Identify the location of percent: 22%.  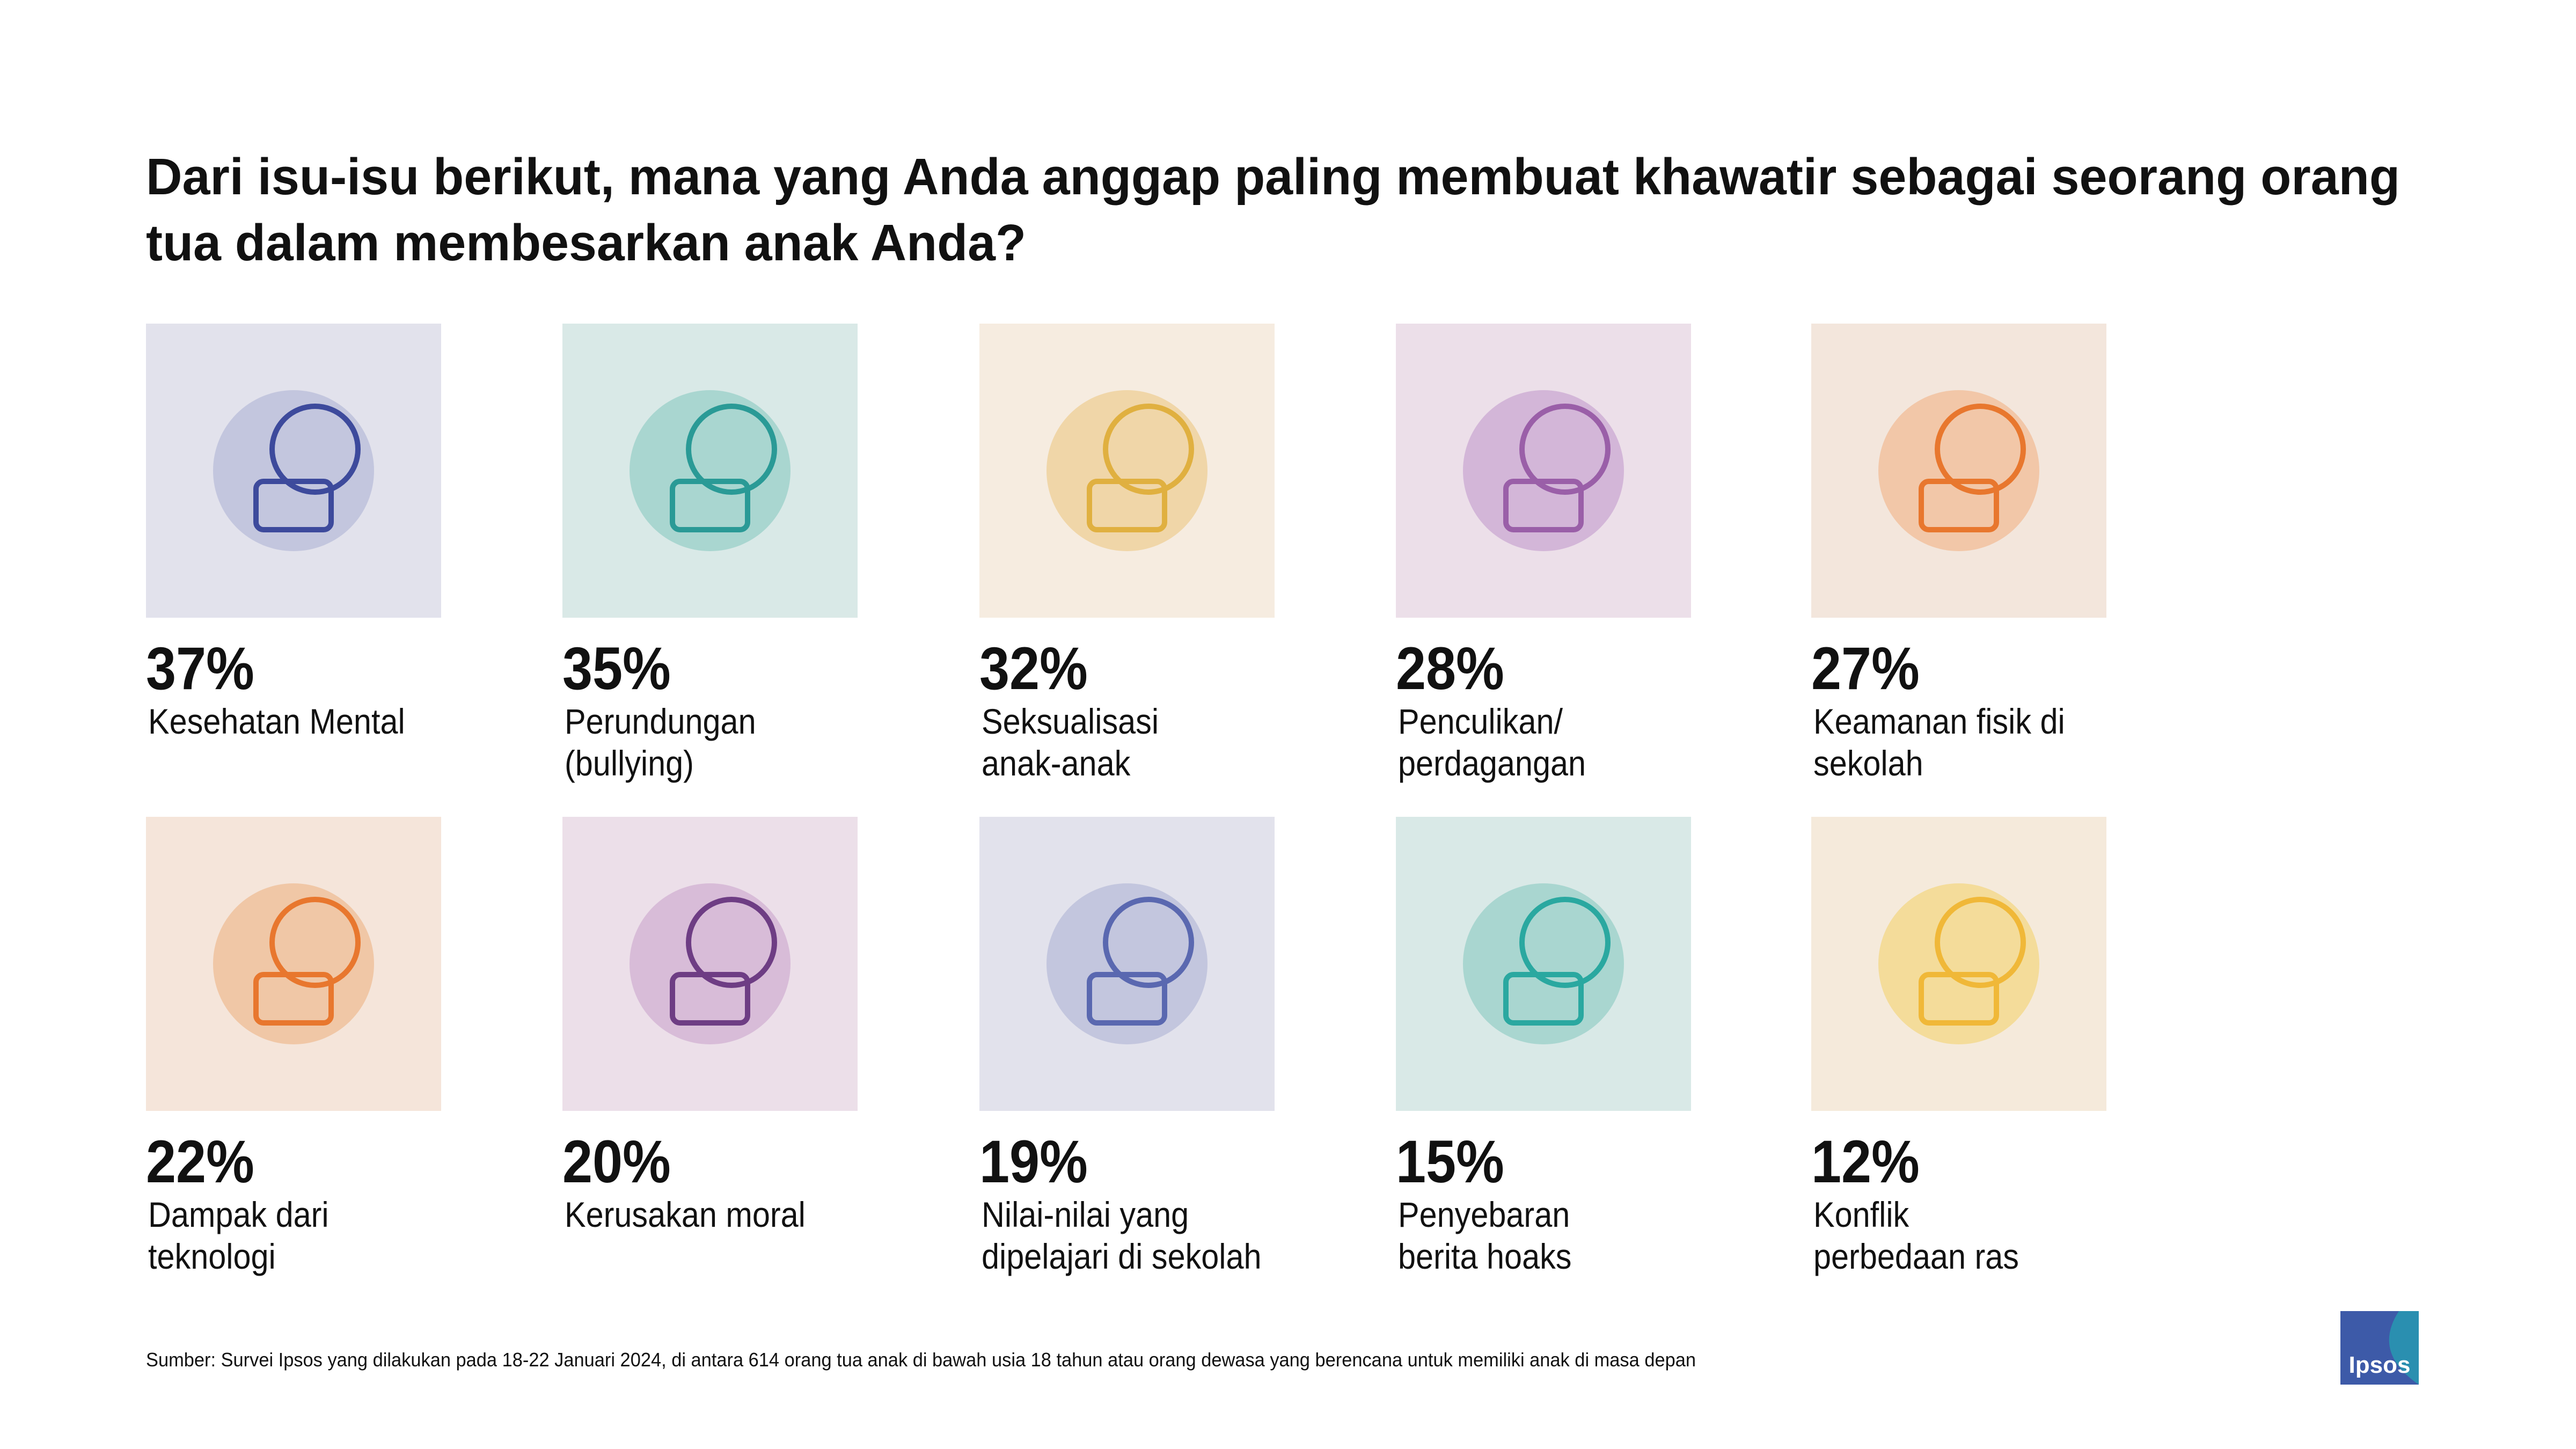
(200, 1161).